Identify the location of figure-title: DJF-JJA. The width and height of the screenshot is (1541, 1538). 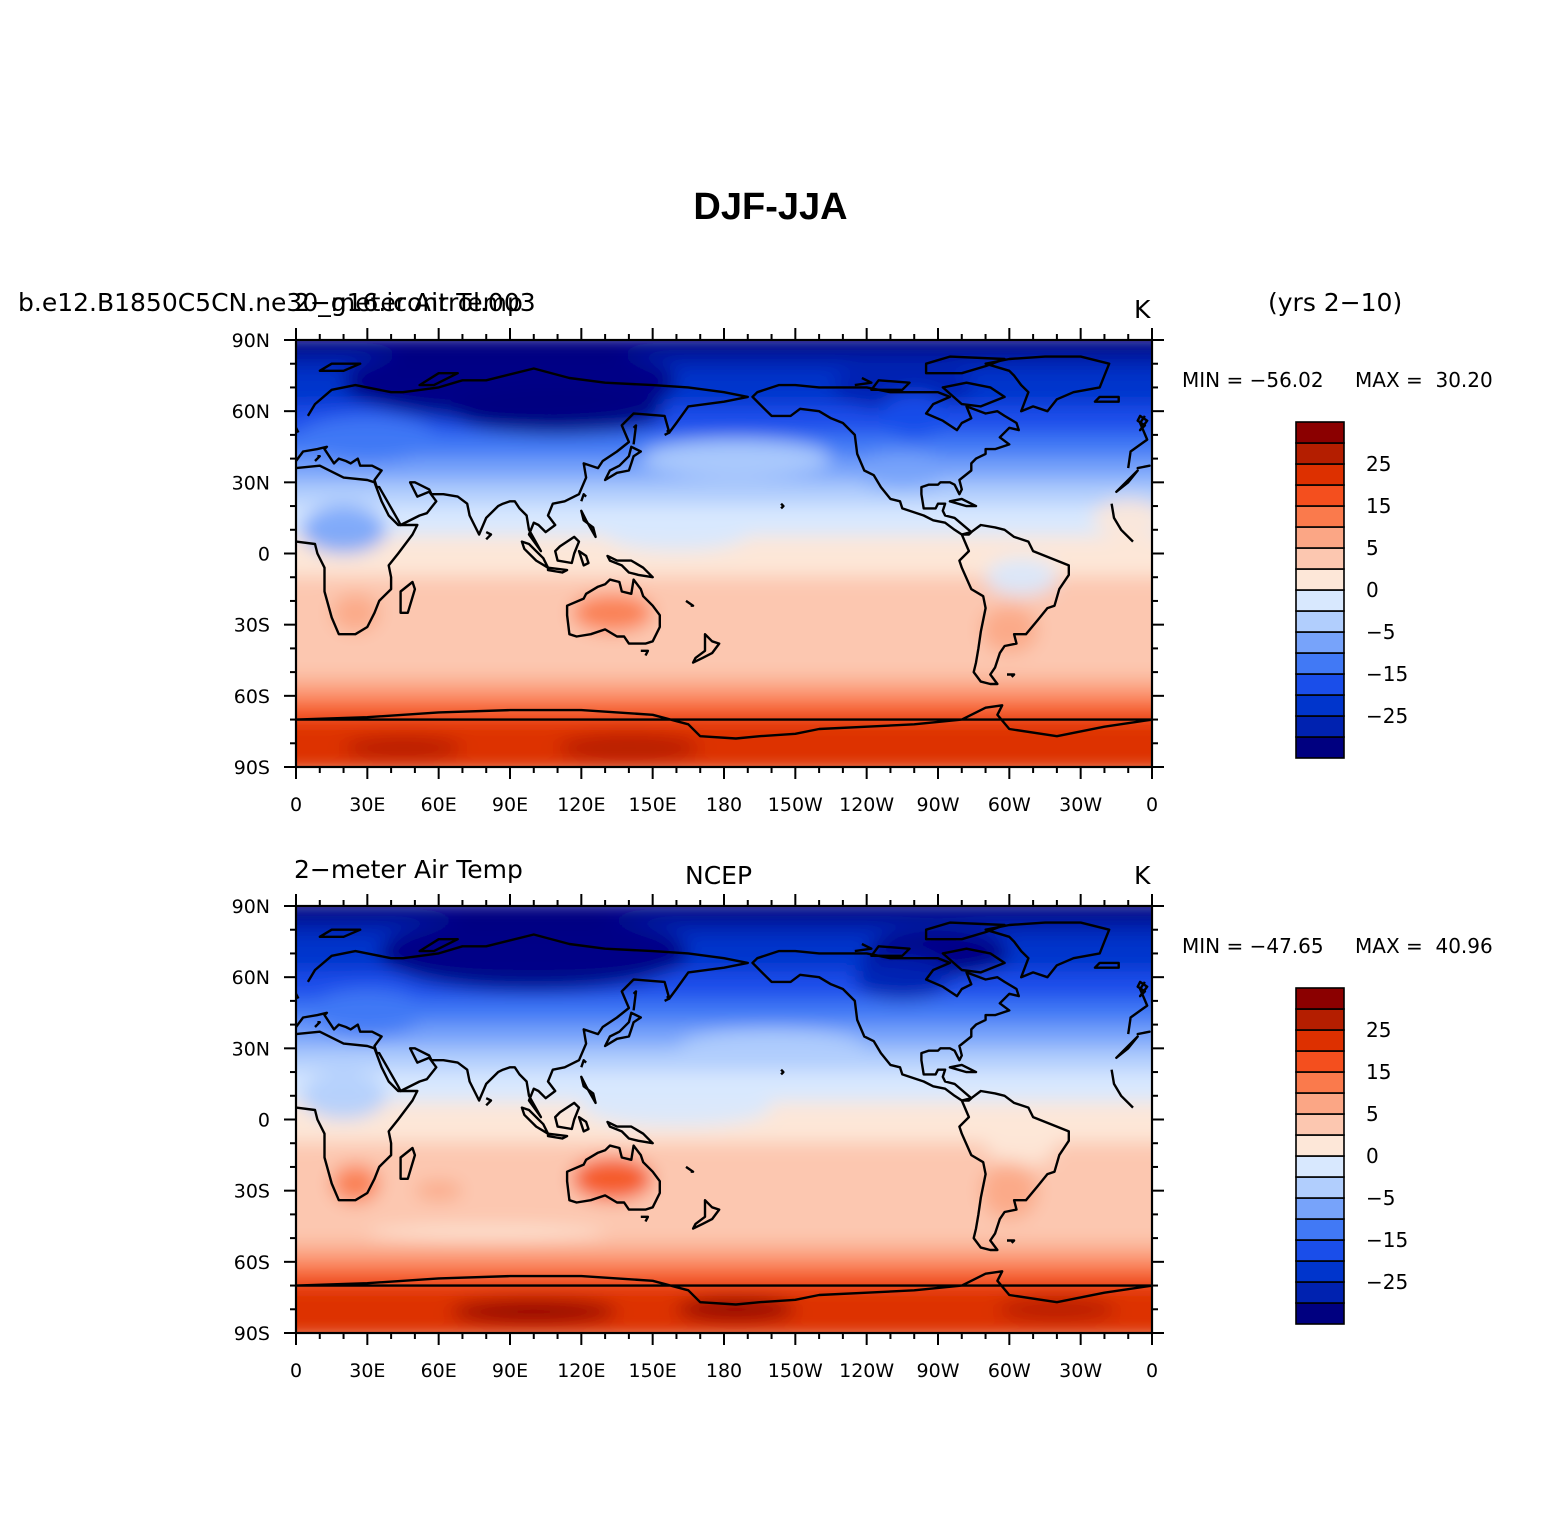
(770, 207).